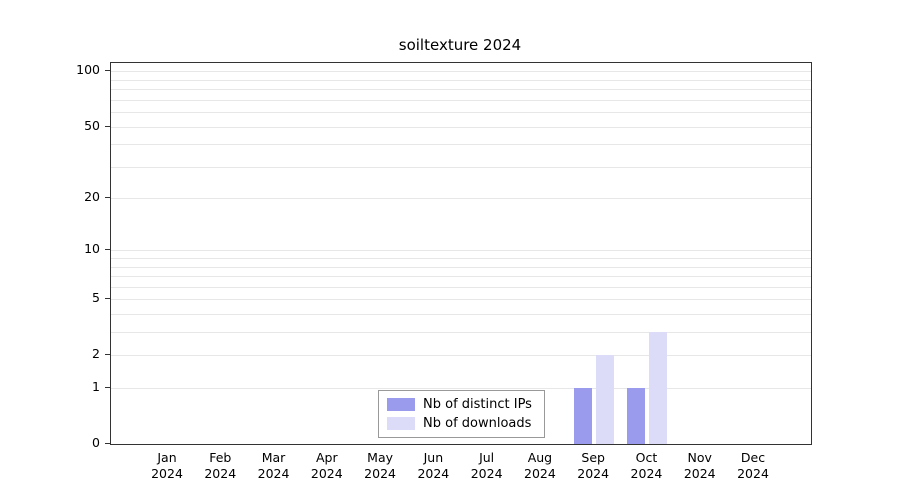  Describe the element at coordinates (461, 414) in the screenshot. I see `legend: Nb of distinct IPs Nb of downloads` at that location.